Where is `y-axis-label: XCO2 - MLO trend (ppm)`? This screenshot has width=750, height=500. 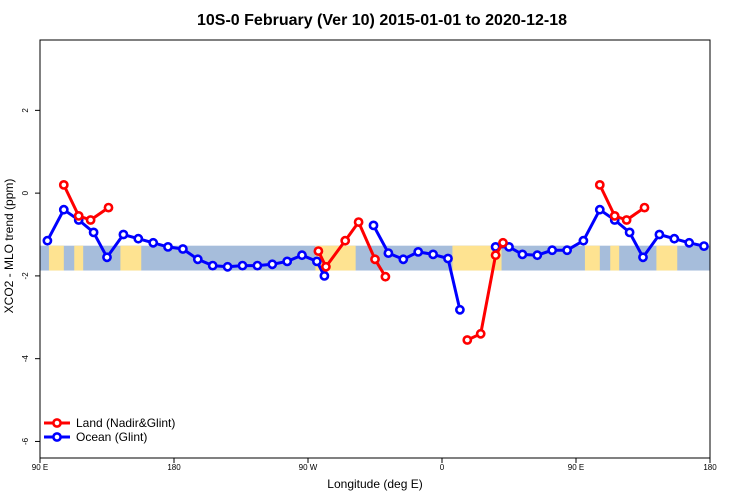
y-axis-label: XCO2 - MLO trend (ppm) is located at coordinates (9, 246).